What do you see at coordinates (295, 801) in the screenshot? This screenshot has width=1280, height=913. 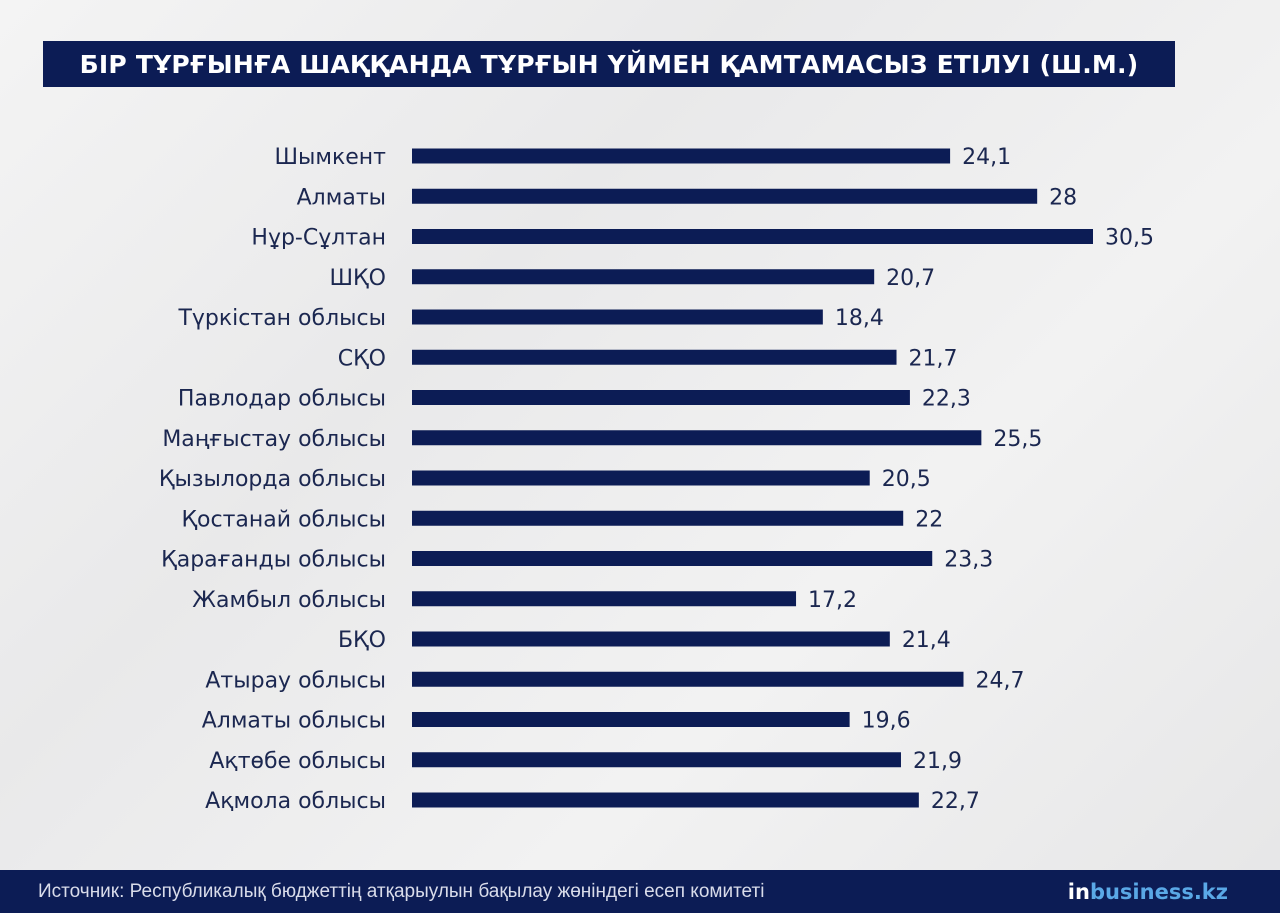 I see `category-label: Ақмола облысы` at bounding box center [295, 801].